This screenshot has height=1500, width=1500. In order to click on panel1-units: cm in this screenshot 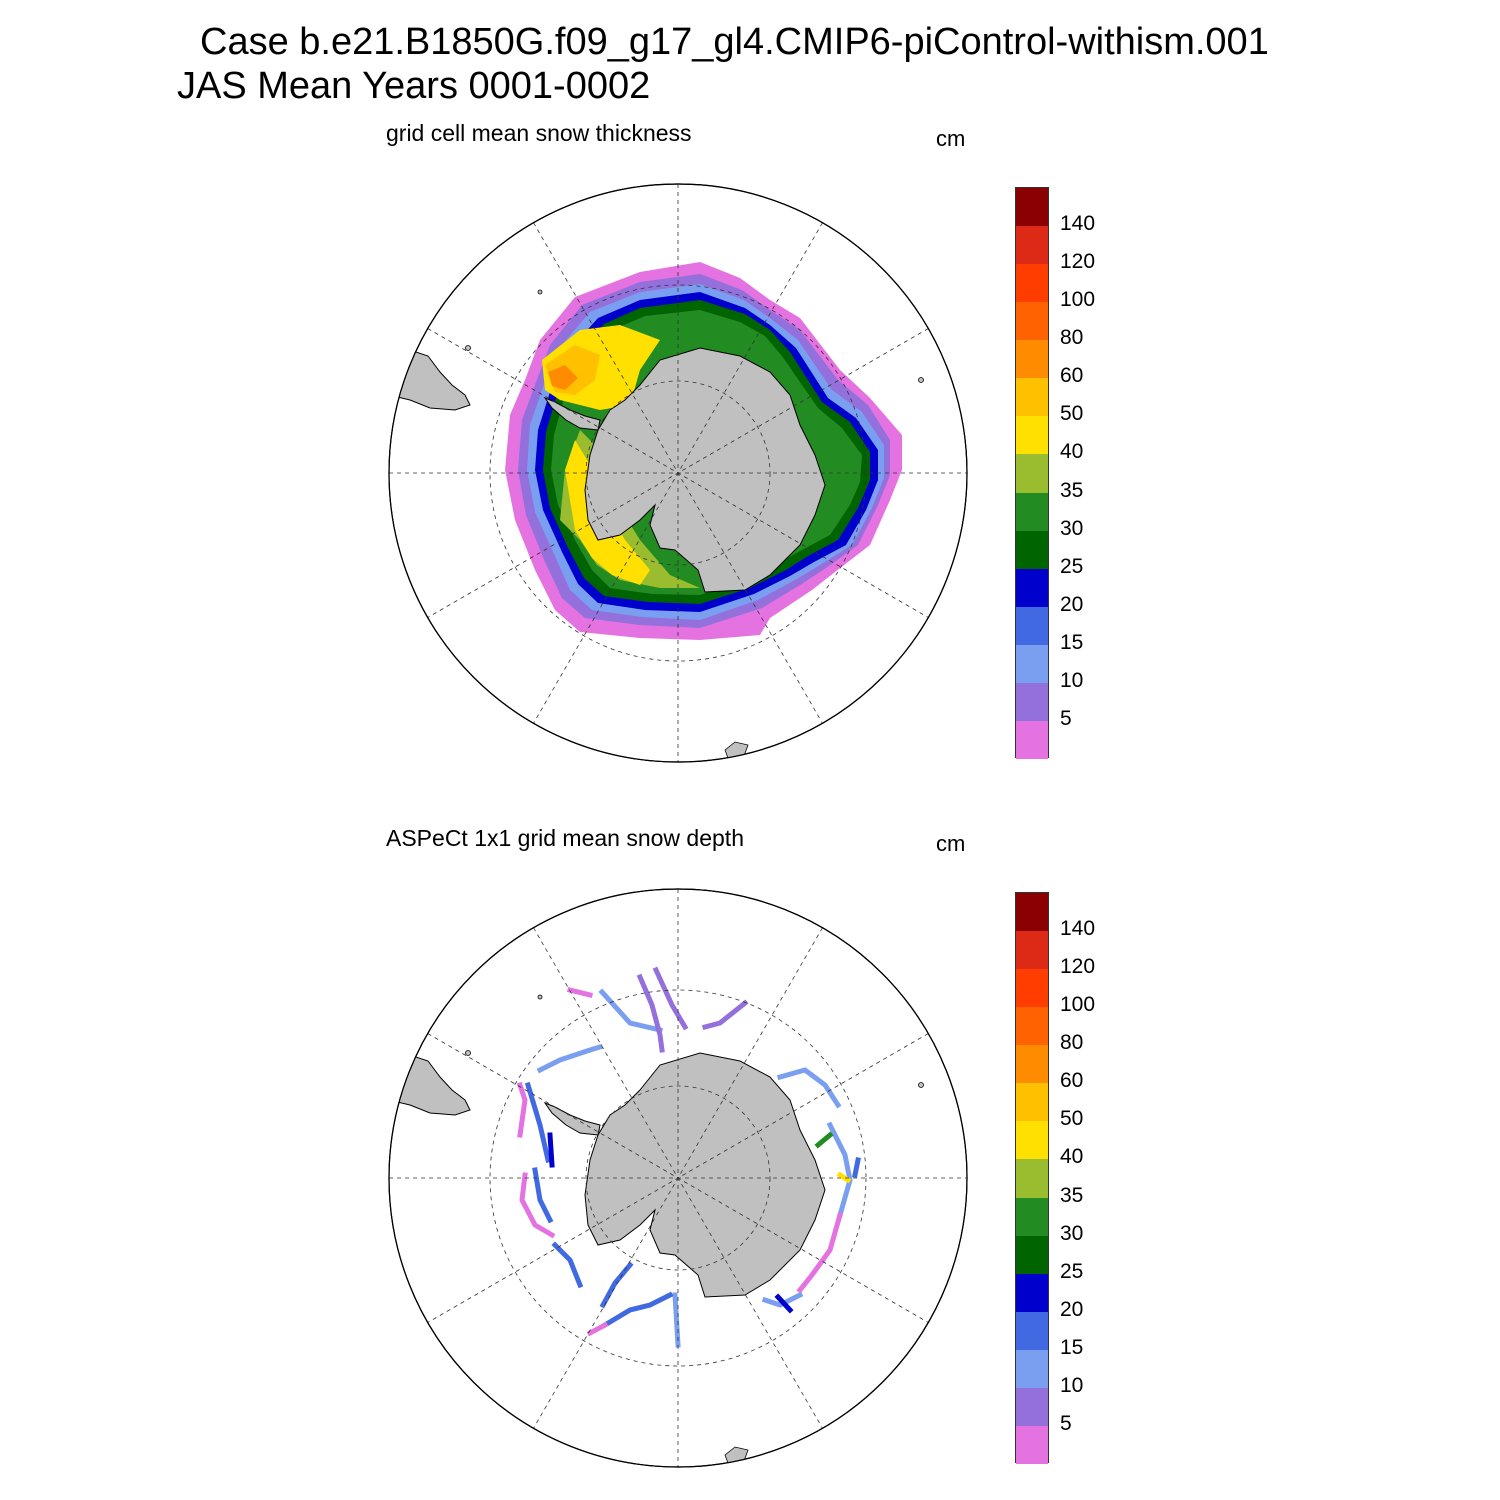, I will do `click(951, 138)`.